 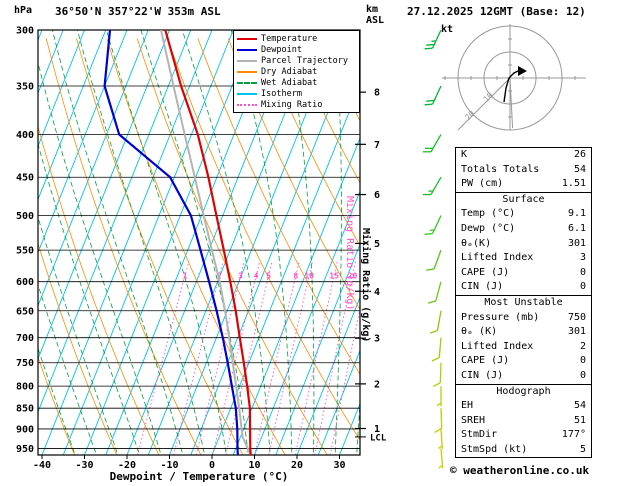 What do you see at coordinates (523, 244) in the screenshot?
I see `stats-row: θₑ(K) 301` at bounding box center [523, 244].